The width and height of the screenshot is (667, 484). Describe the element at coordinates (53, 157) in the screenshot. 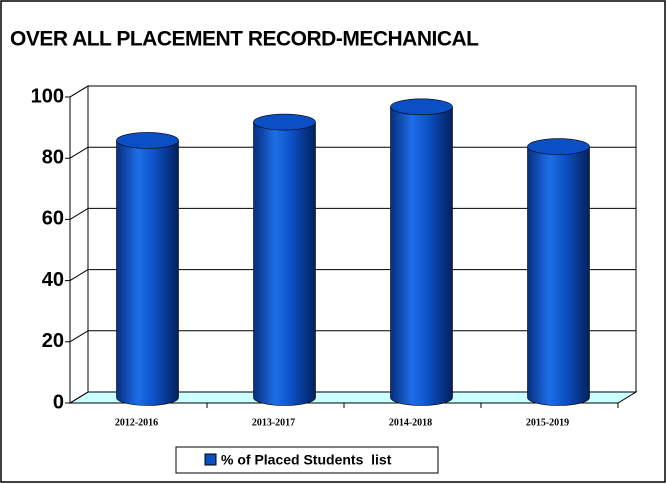

I see `y-tick-label: 80` at that location.